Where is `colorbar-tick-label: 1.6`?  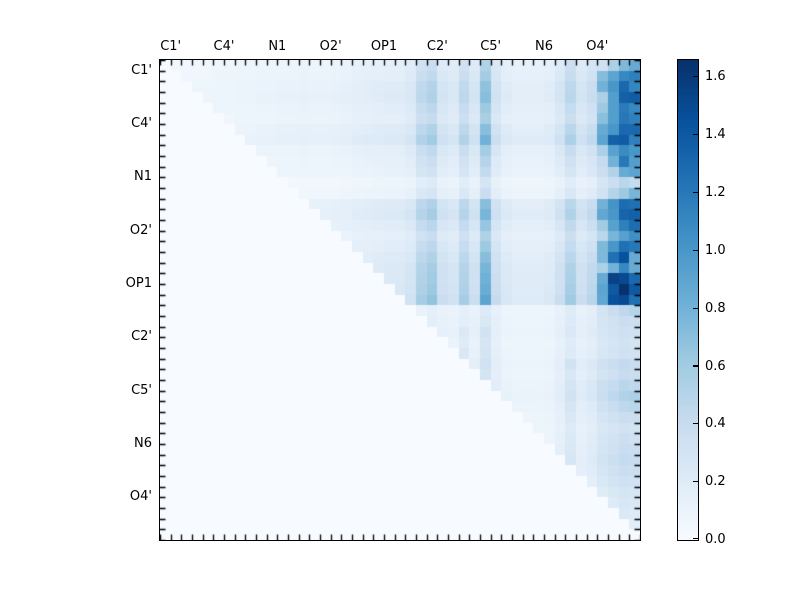
colorbar-tick-label: 1.6 is located at coordinates (715, 77).